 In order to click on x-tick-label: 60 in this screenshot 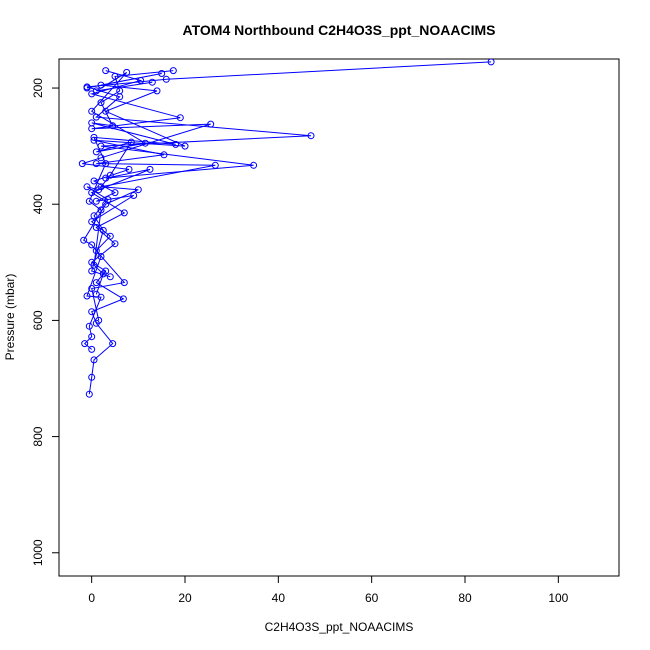, I will do `click(372, 598)`.